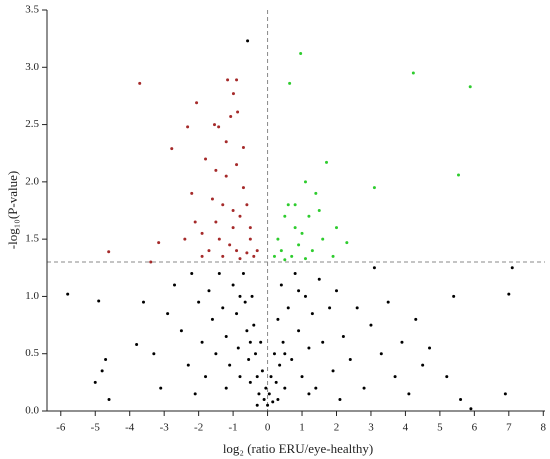 Image resolution: width=550 pixels, height=459 pixels. What do you see at coordinates (544, 428) in the screenshot?
I see `x-tick-label: 8` at bounding box center [544, 428].